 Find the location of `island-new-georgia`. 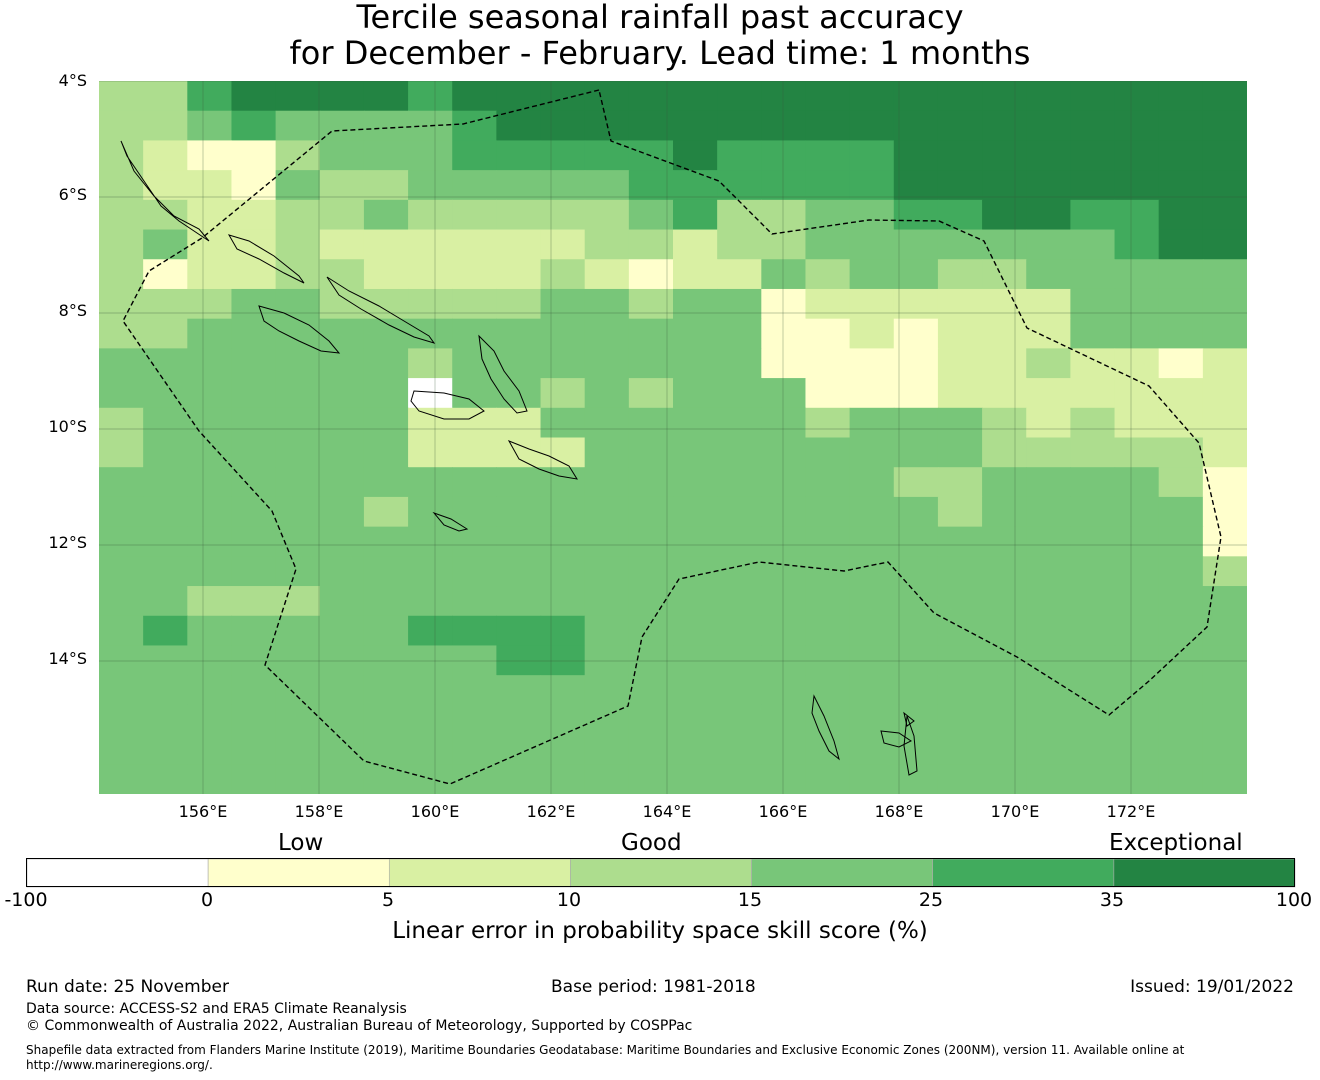

island-new-georgia is located at coordinates (299, 329).